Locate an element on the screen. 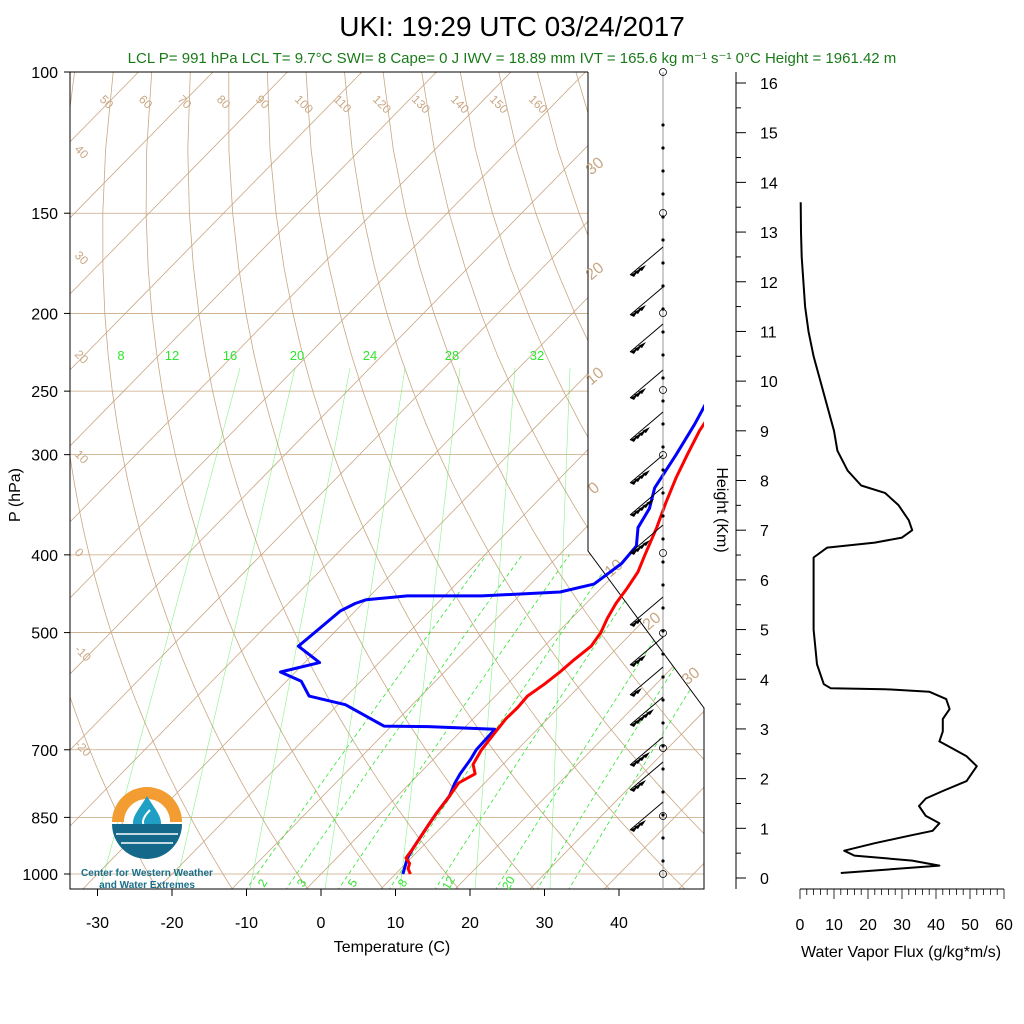 The image size is (1024, 1024). x-tick-label: 30 is located at coordinates (545, 923).